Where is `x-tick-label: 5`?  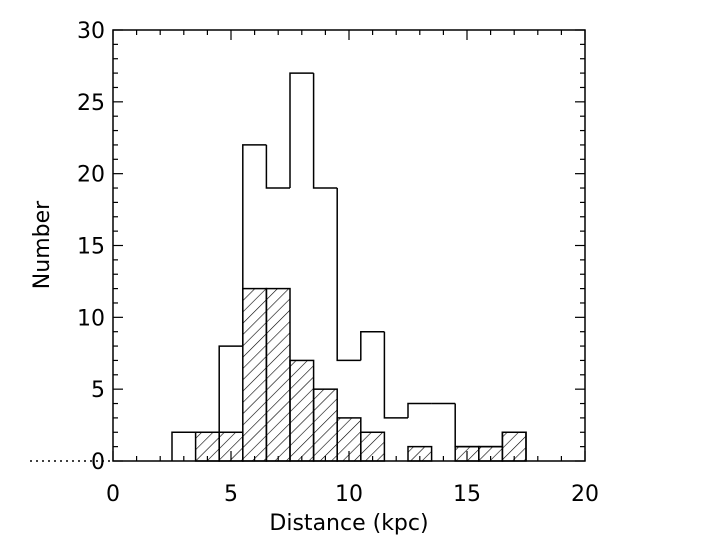 x-tick-label: 5 is located at coordinates (231, 494).